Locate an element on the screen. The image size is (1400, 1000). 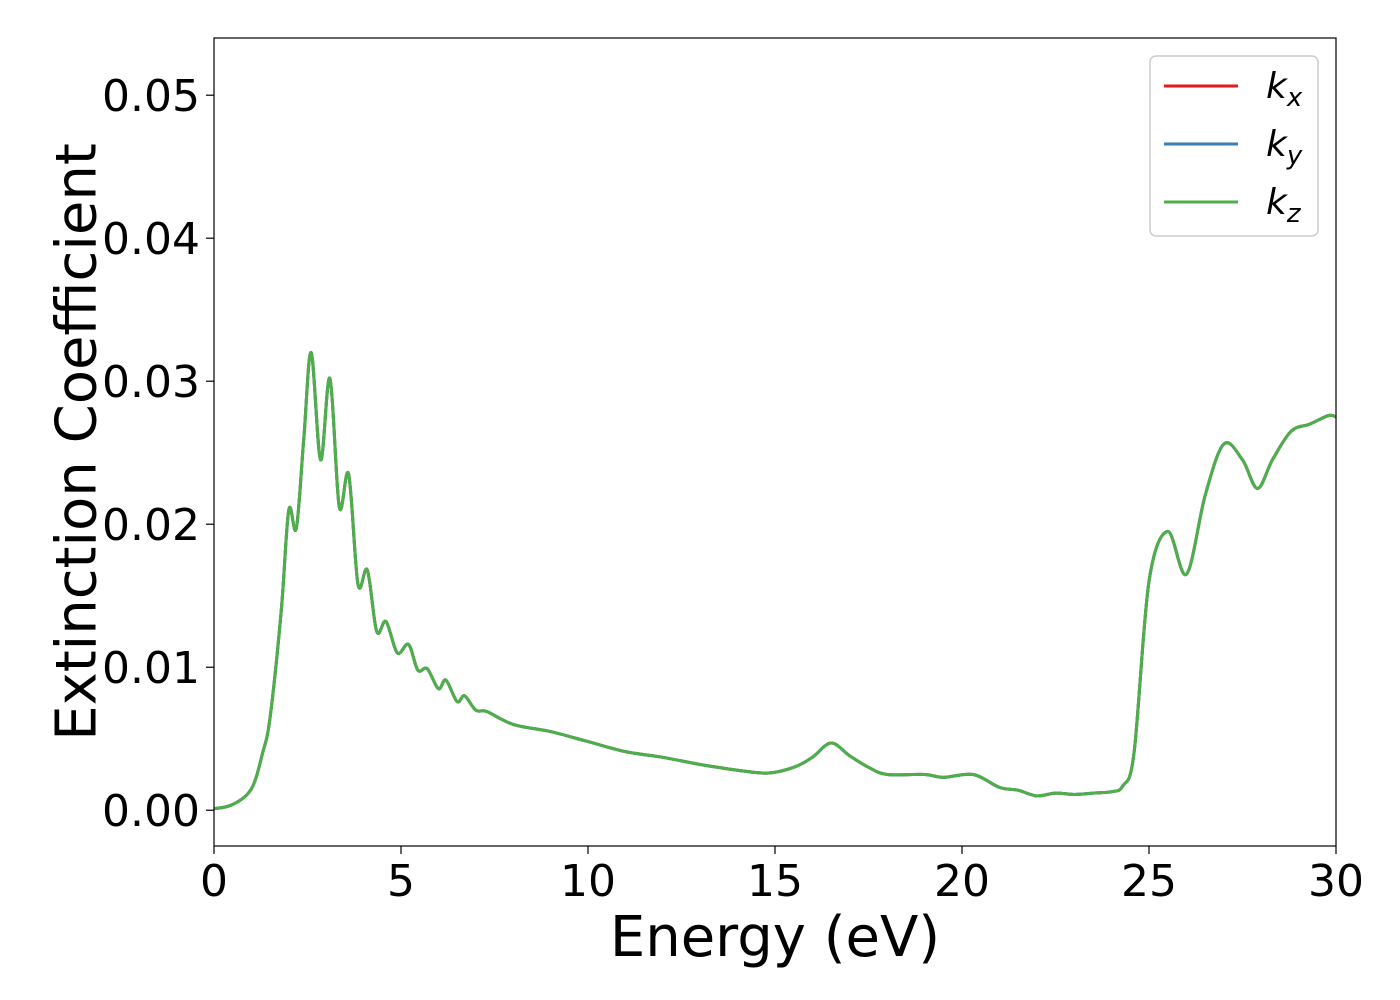
legend: kx ky kz is located at coordinates (1234, 146).